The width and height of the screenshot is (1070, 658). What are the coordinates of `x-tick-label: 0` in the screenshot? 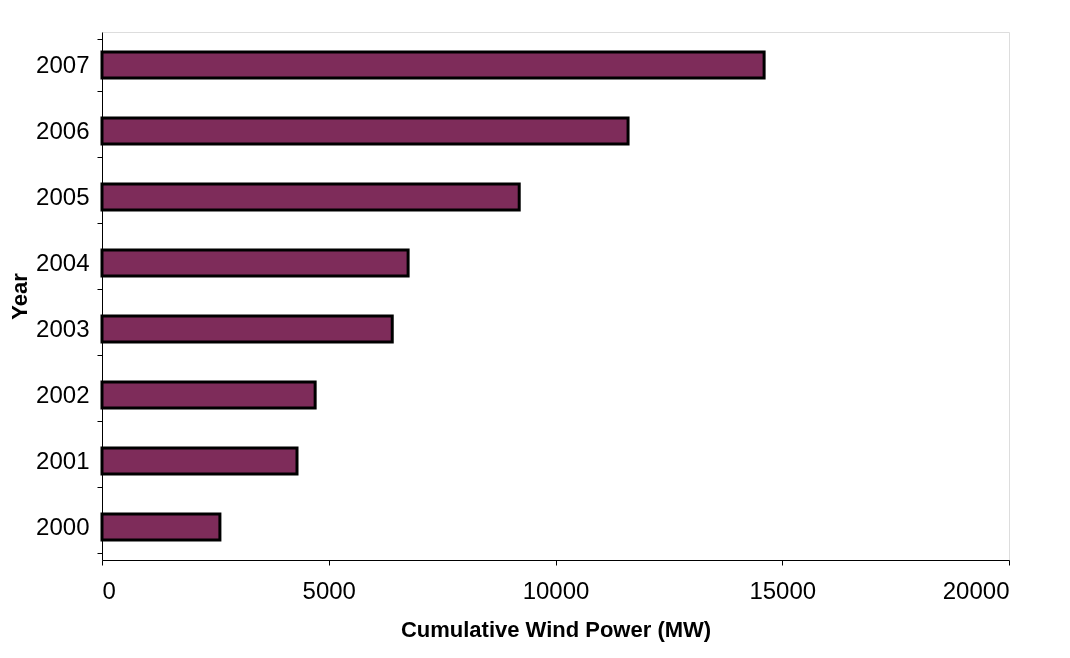 It's located at (109, 590).